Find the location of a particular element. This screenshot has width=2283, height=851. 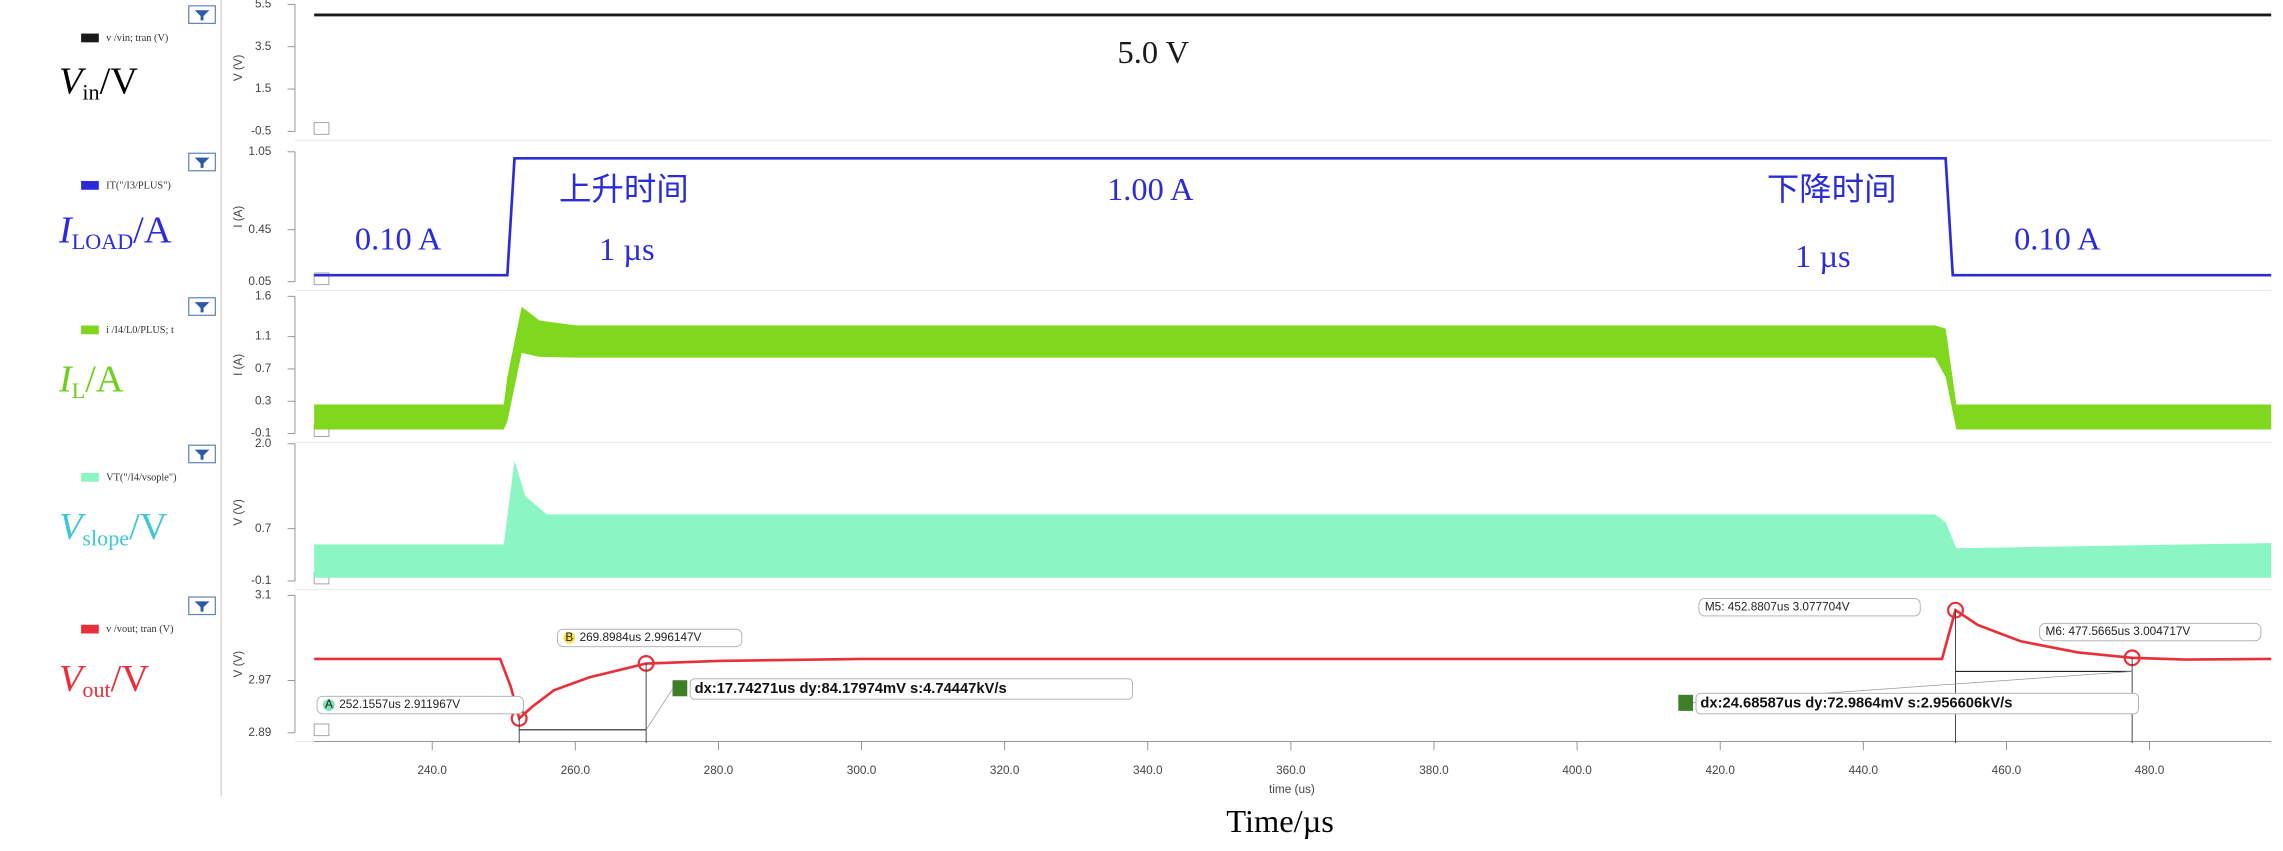

panel-label: Vout/V is located at coordinates (104, 680).